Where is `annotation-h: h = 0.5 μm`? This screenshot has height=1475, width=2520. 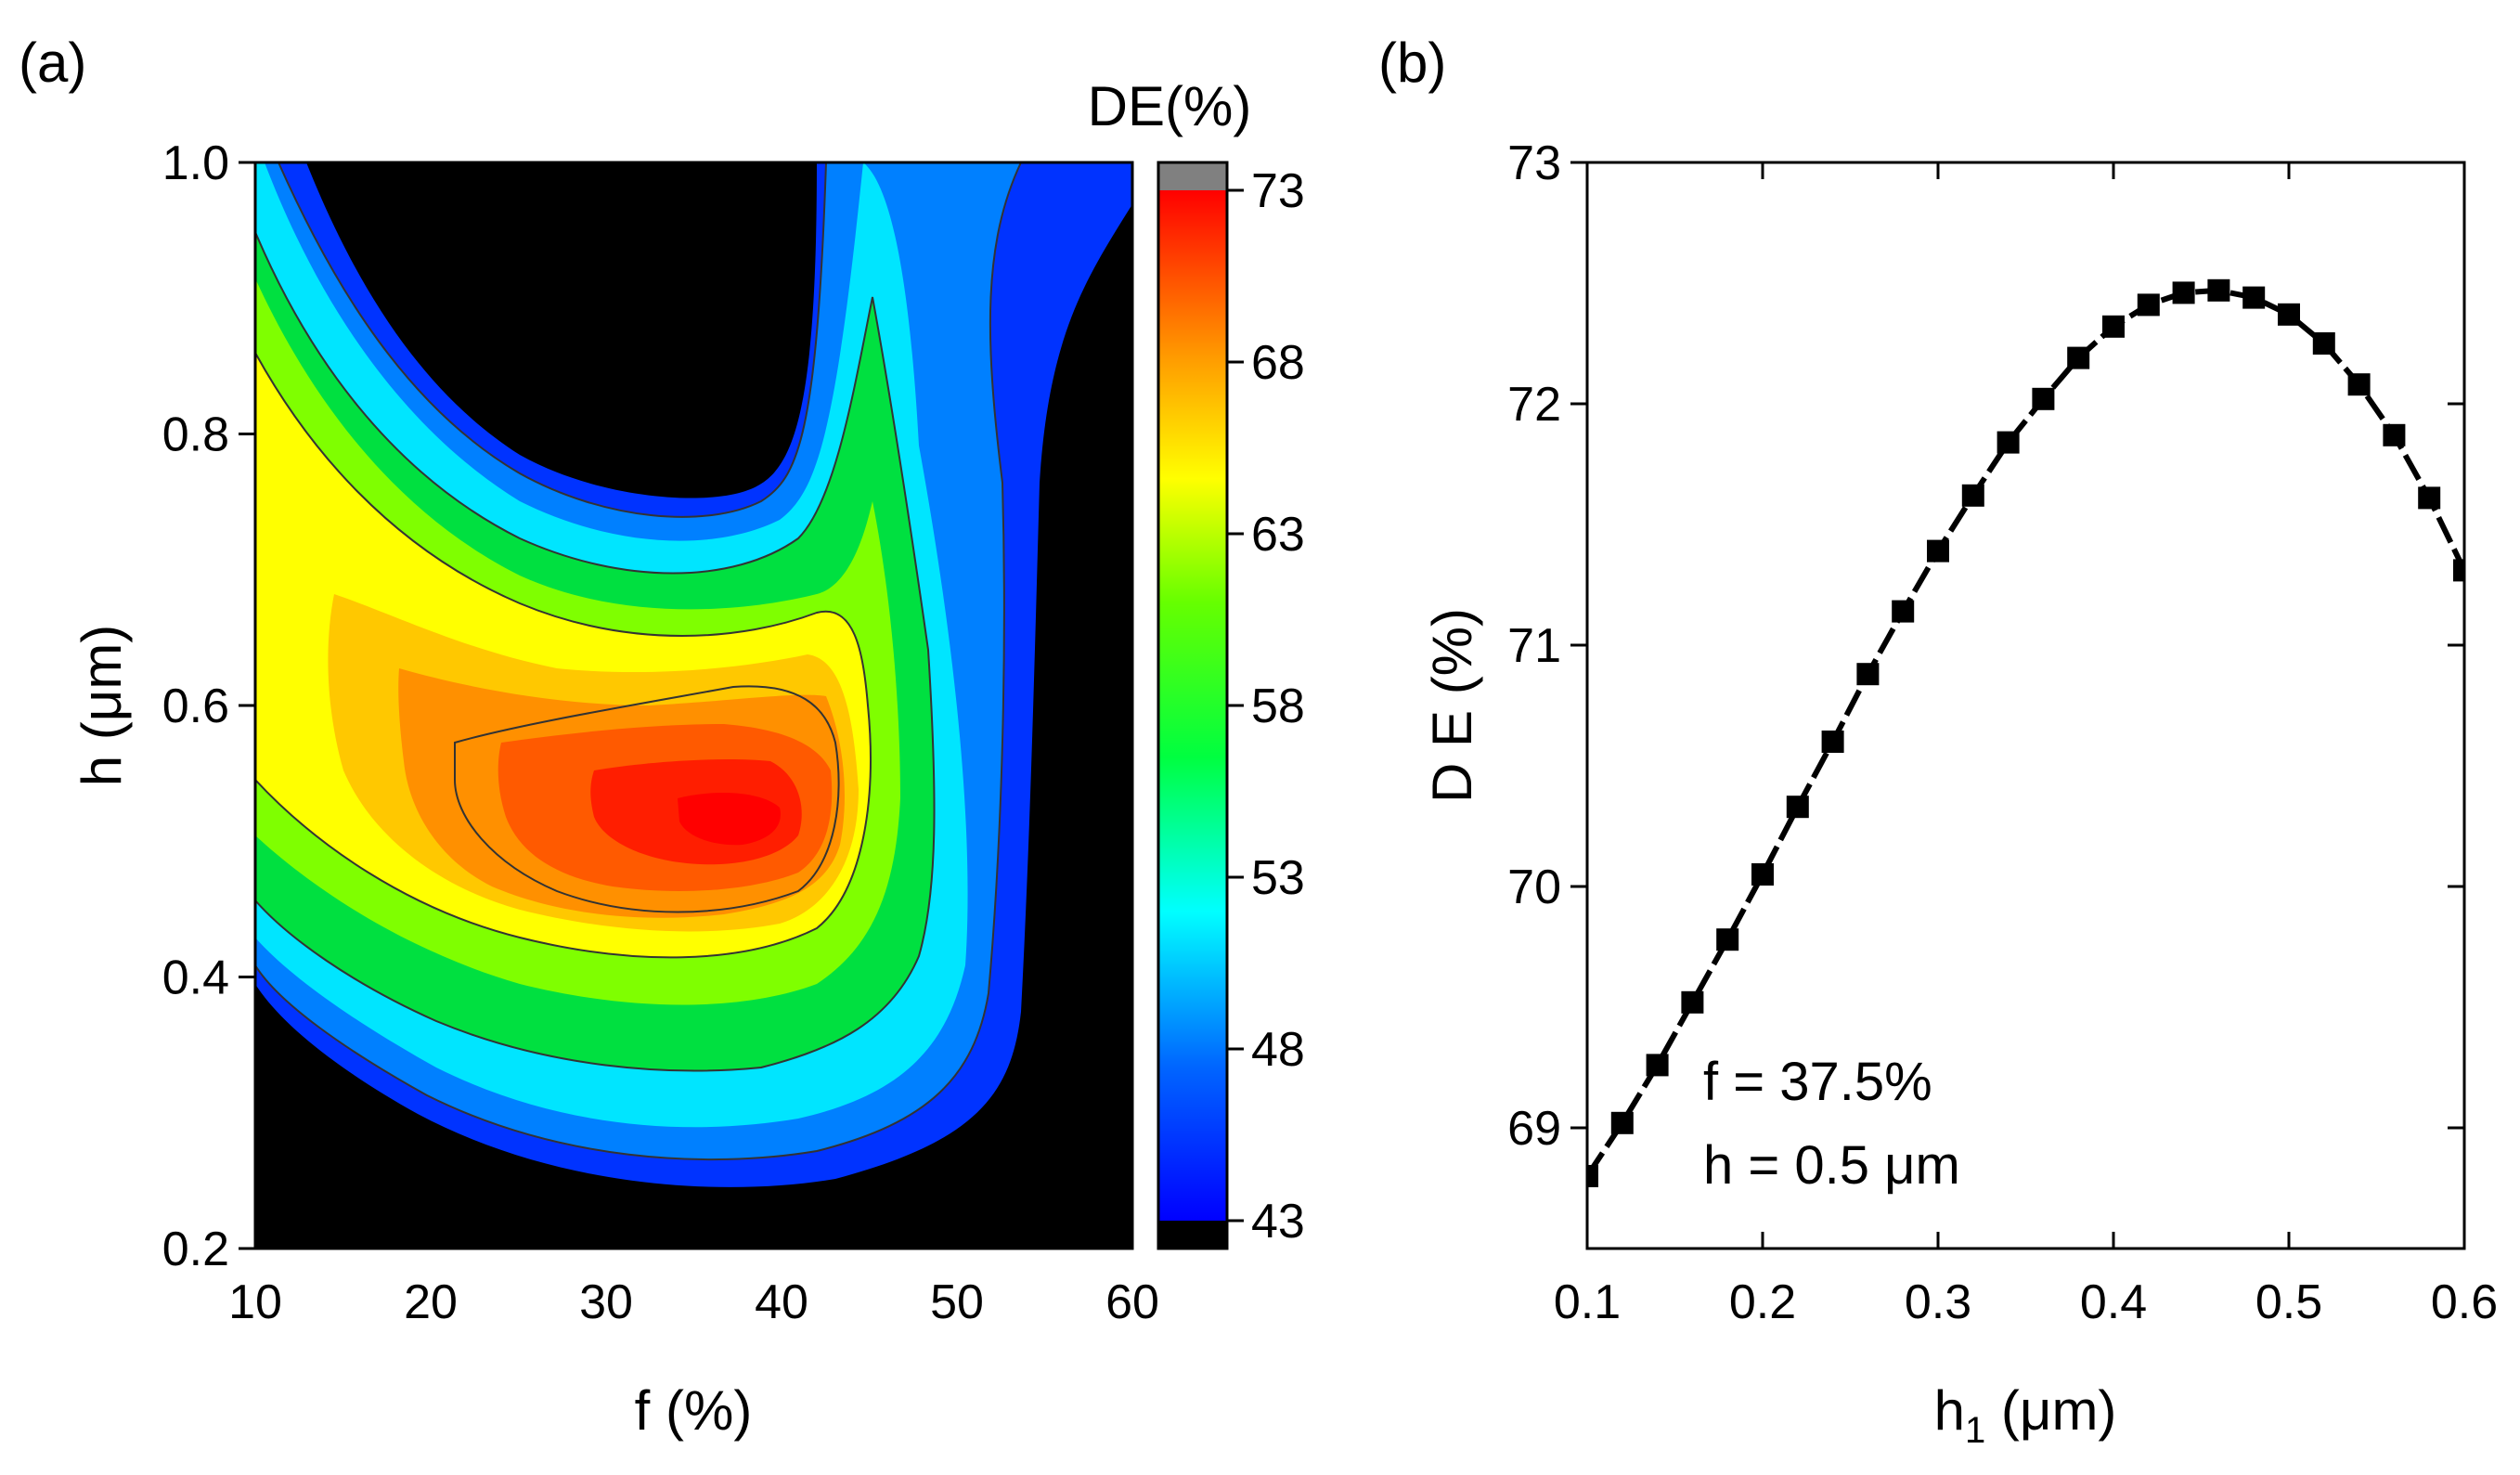
annotation-h: h = 0.5 μm is located at coordinates (1831, 1165).